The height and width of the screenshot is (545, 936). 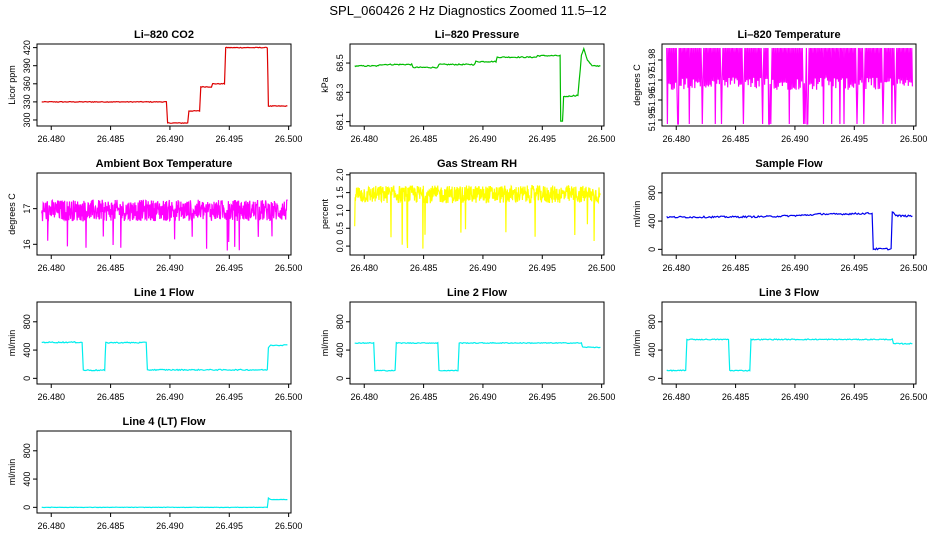 I want to click on y-tick-label: 68.3, so click(x=340, y=93).